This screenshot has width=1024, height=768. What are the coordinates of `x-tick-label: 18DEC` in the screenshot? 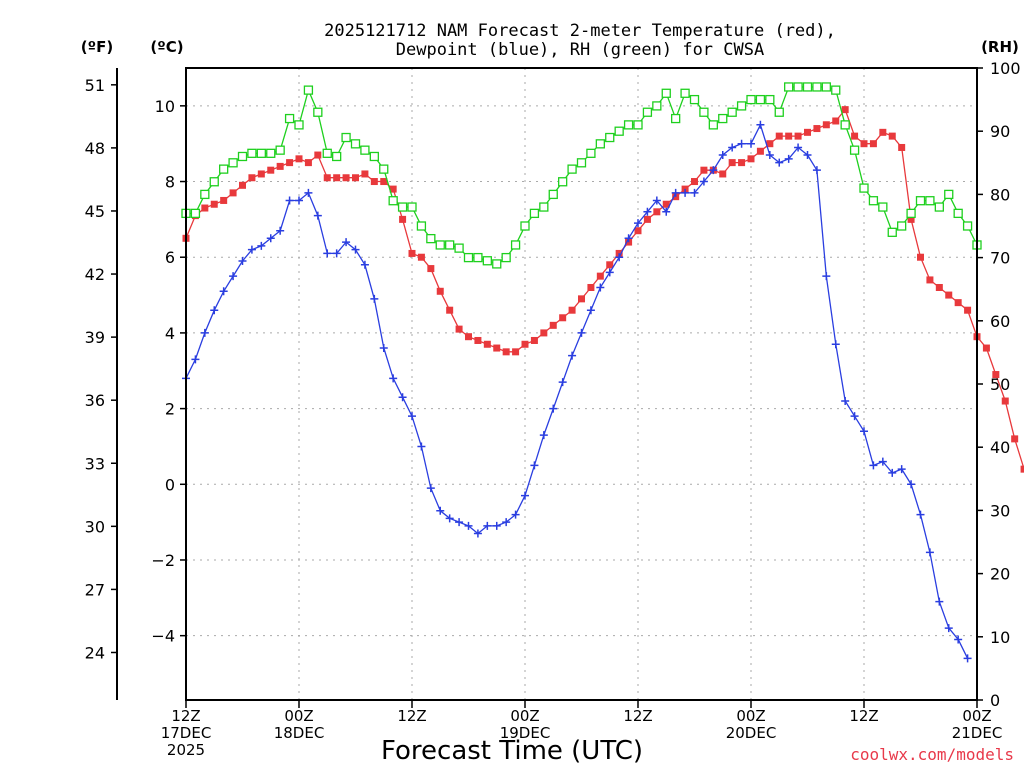 It's located at (299, 733).